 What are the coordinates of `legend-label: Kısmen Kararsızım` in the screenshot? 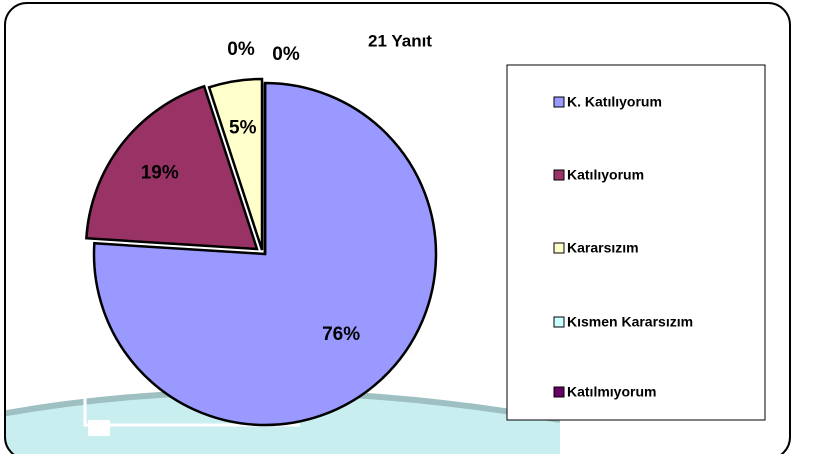 It's located at (630, 322).